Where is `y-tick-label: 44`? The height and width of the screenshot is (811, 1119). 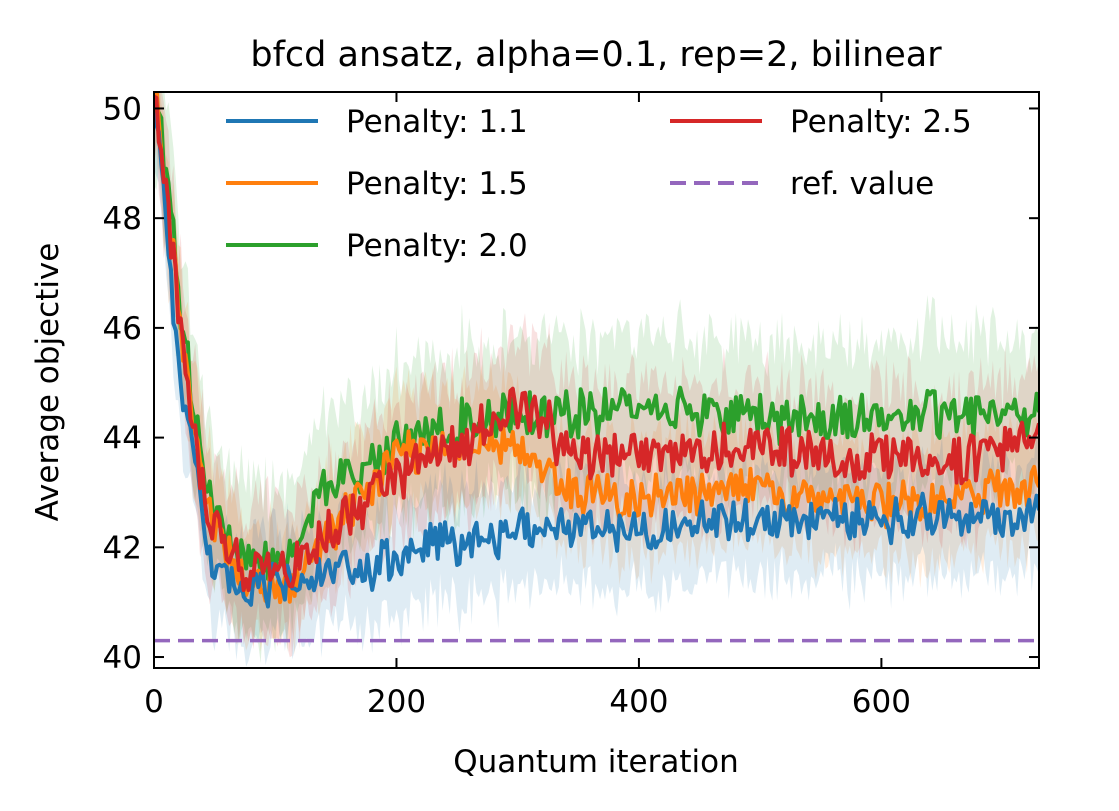
y-tick-label: 44 is located at coordinates (122, 439).